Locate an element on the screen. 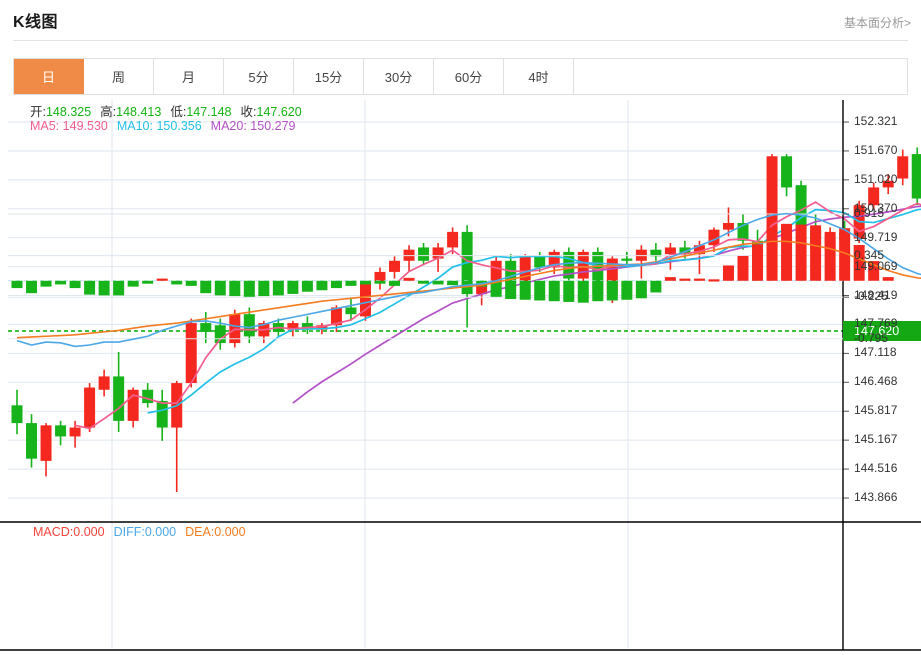  price-axis-label: 149.069 is located at coordinates (876, 265).